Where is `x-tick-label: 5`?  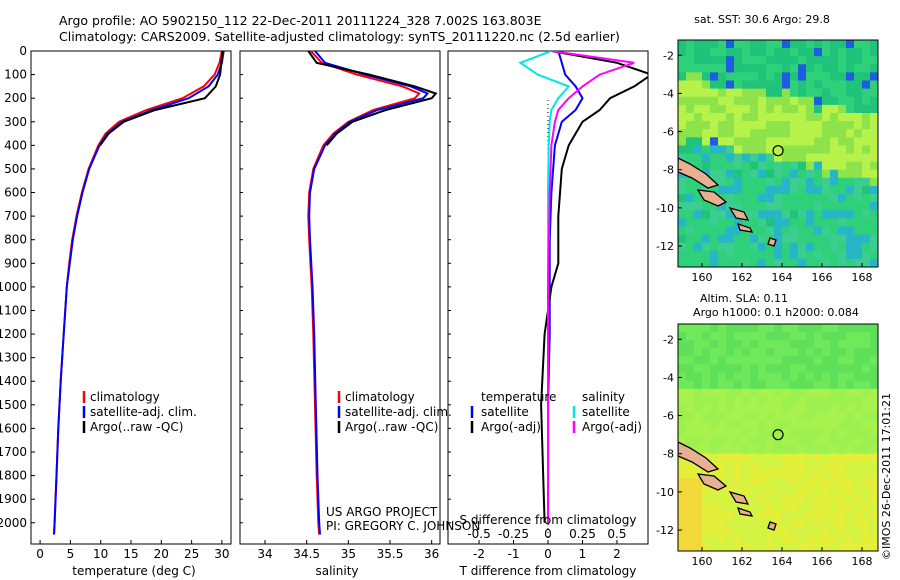 x-tick-label: 5 is located at coordinates (71, 554).